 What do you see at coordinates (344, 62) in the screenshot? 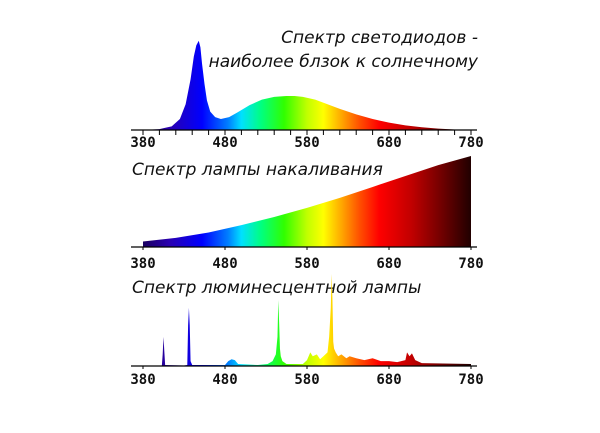
I see `chart-title-line-2: наиболее блзок к солнечному` at bounding box center [344, 62].